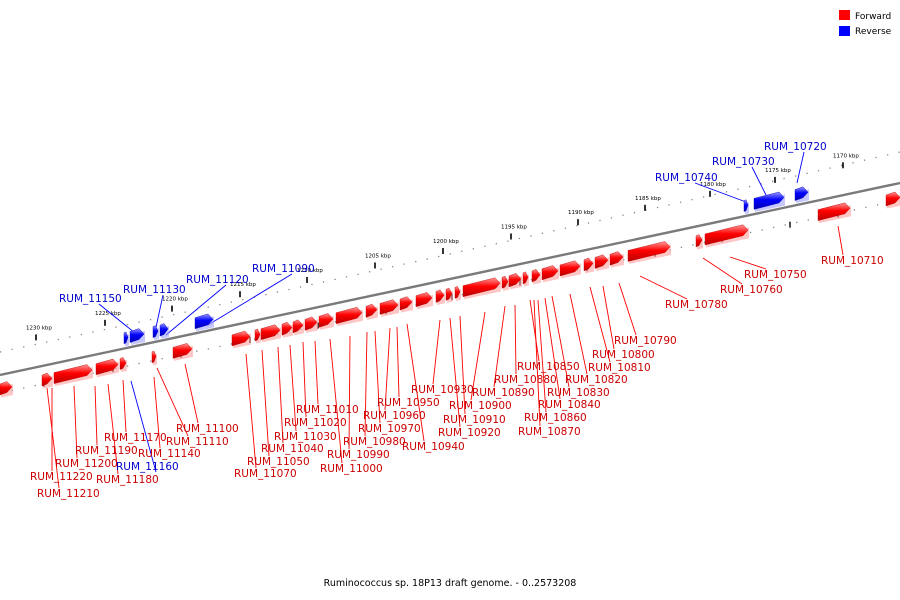  I want to click on gene-label: RUM_11010, so click(327, 410).